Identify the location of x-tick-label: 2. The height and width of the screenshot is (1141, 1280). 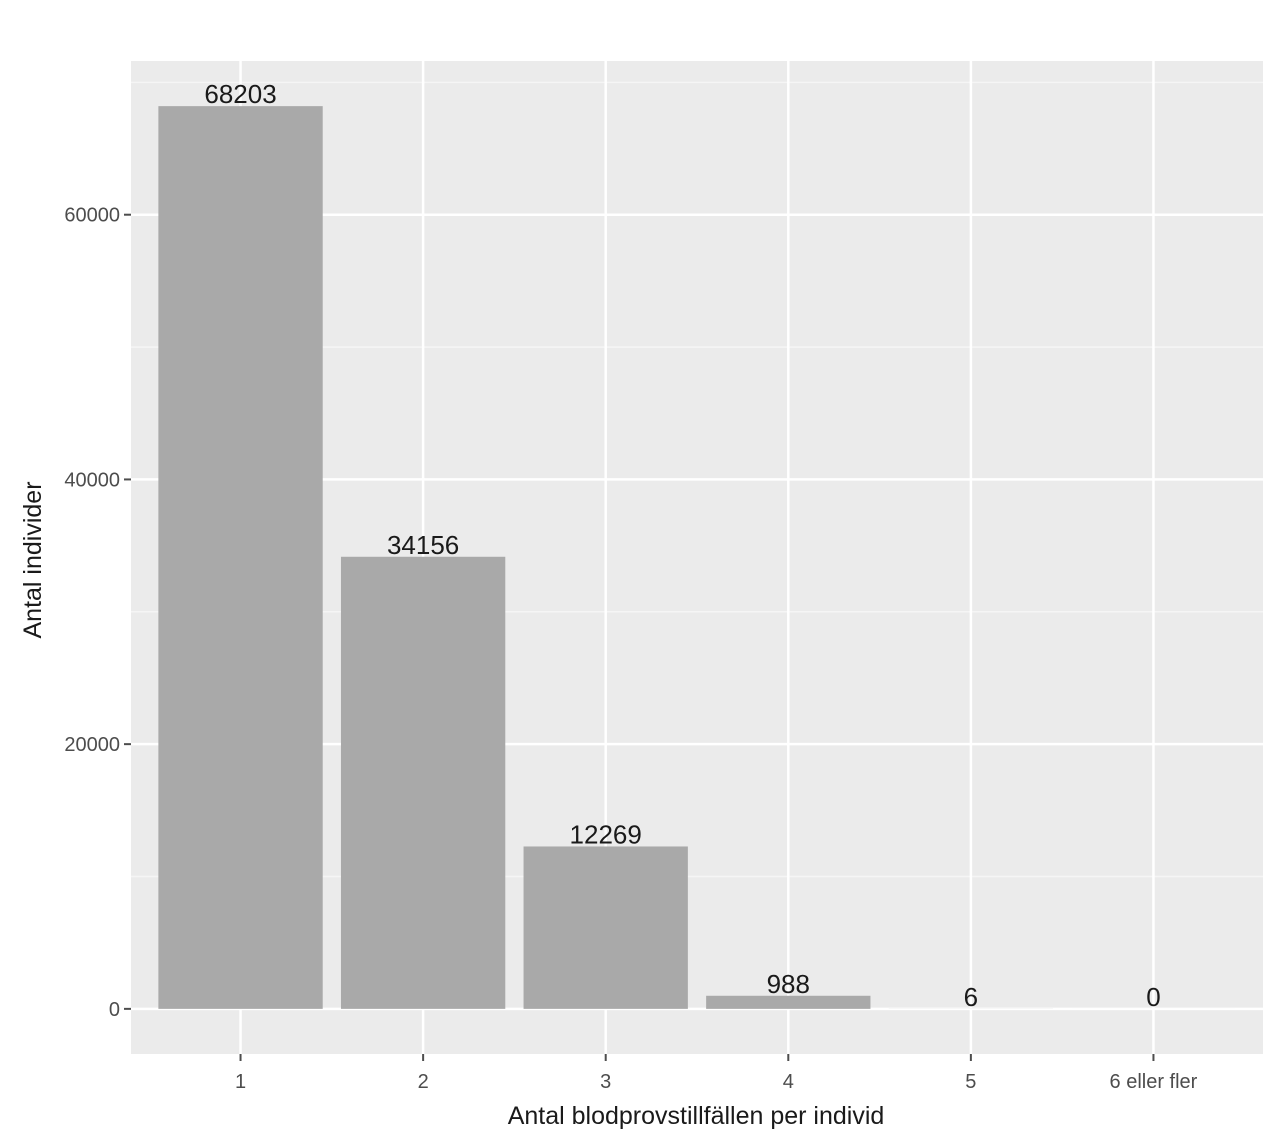
(423, 1082).